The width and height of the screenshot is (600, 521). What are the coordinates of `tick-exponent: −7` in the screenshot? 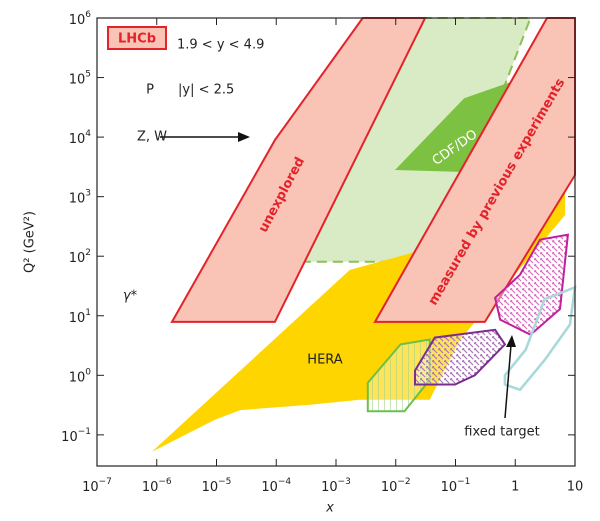 It's located at (105, 482).